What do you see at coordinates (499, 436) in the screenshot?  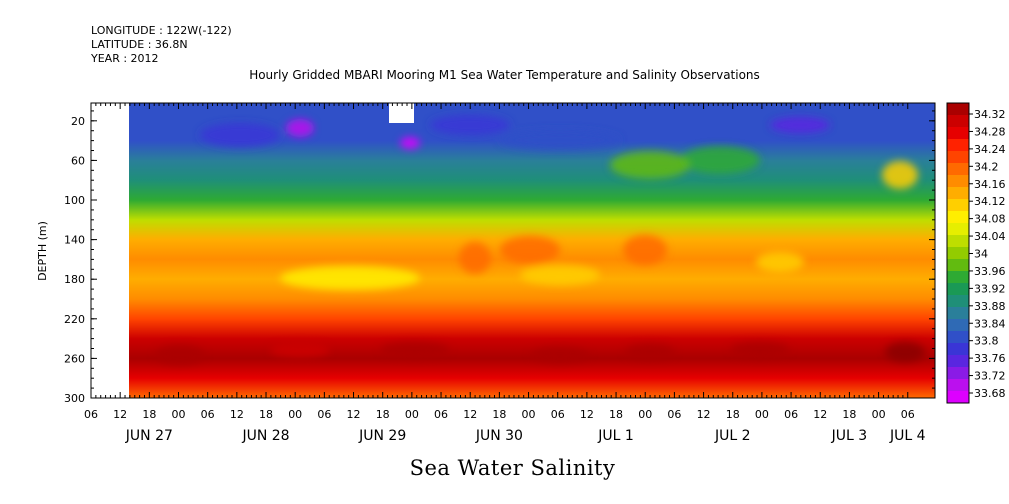 I see `x-day-label: JUN 30` at bounding box center [499, 436].